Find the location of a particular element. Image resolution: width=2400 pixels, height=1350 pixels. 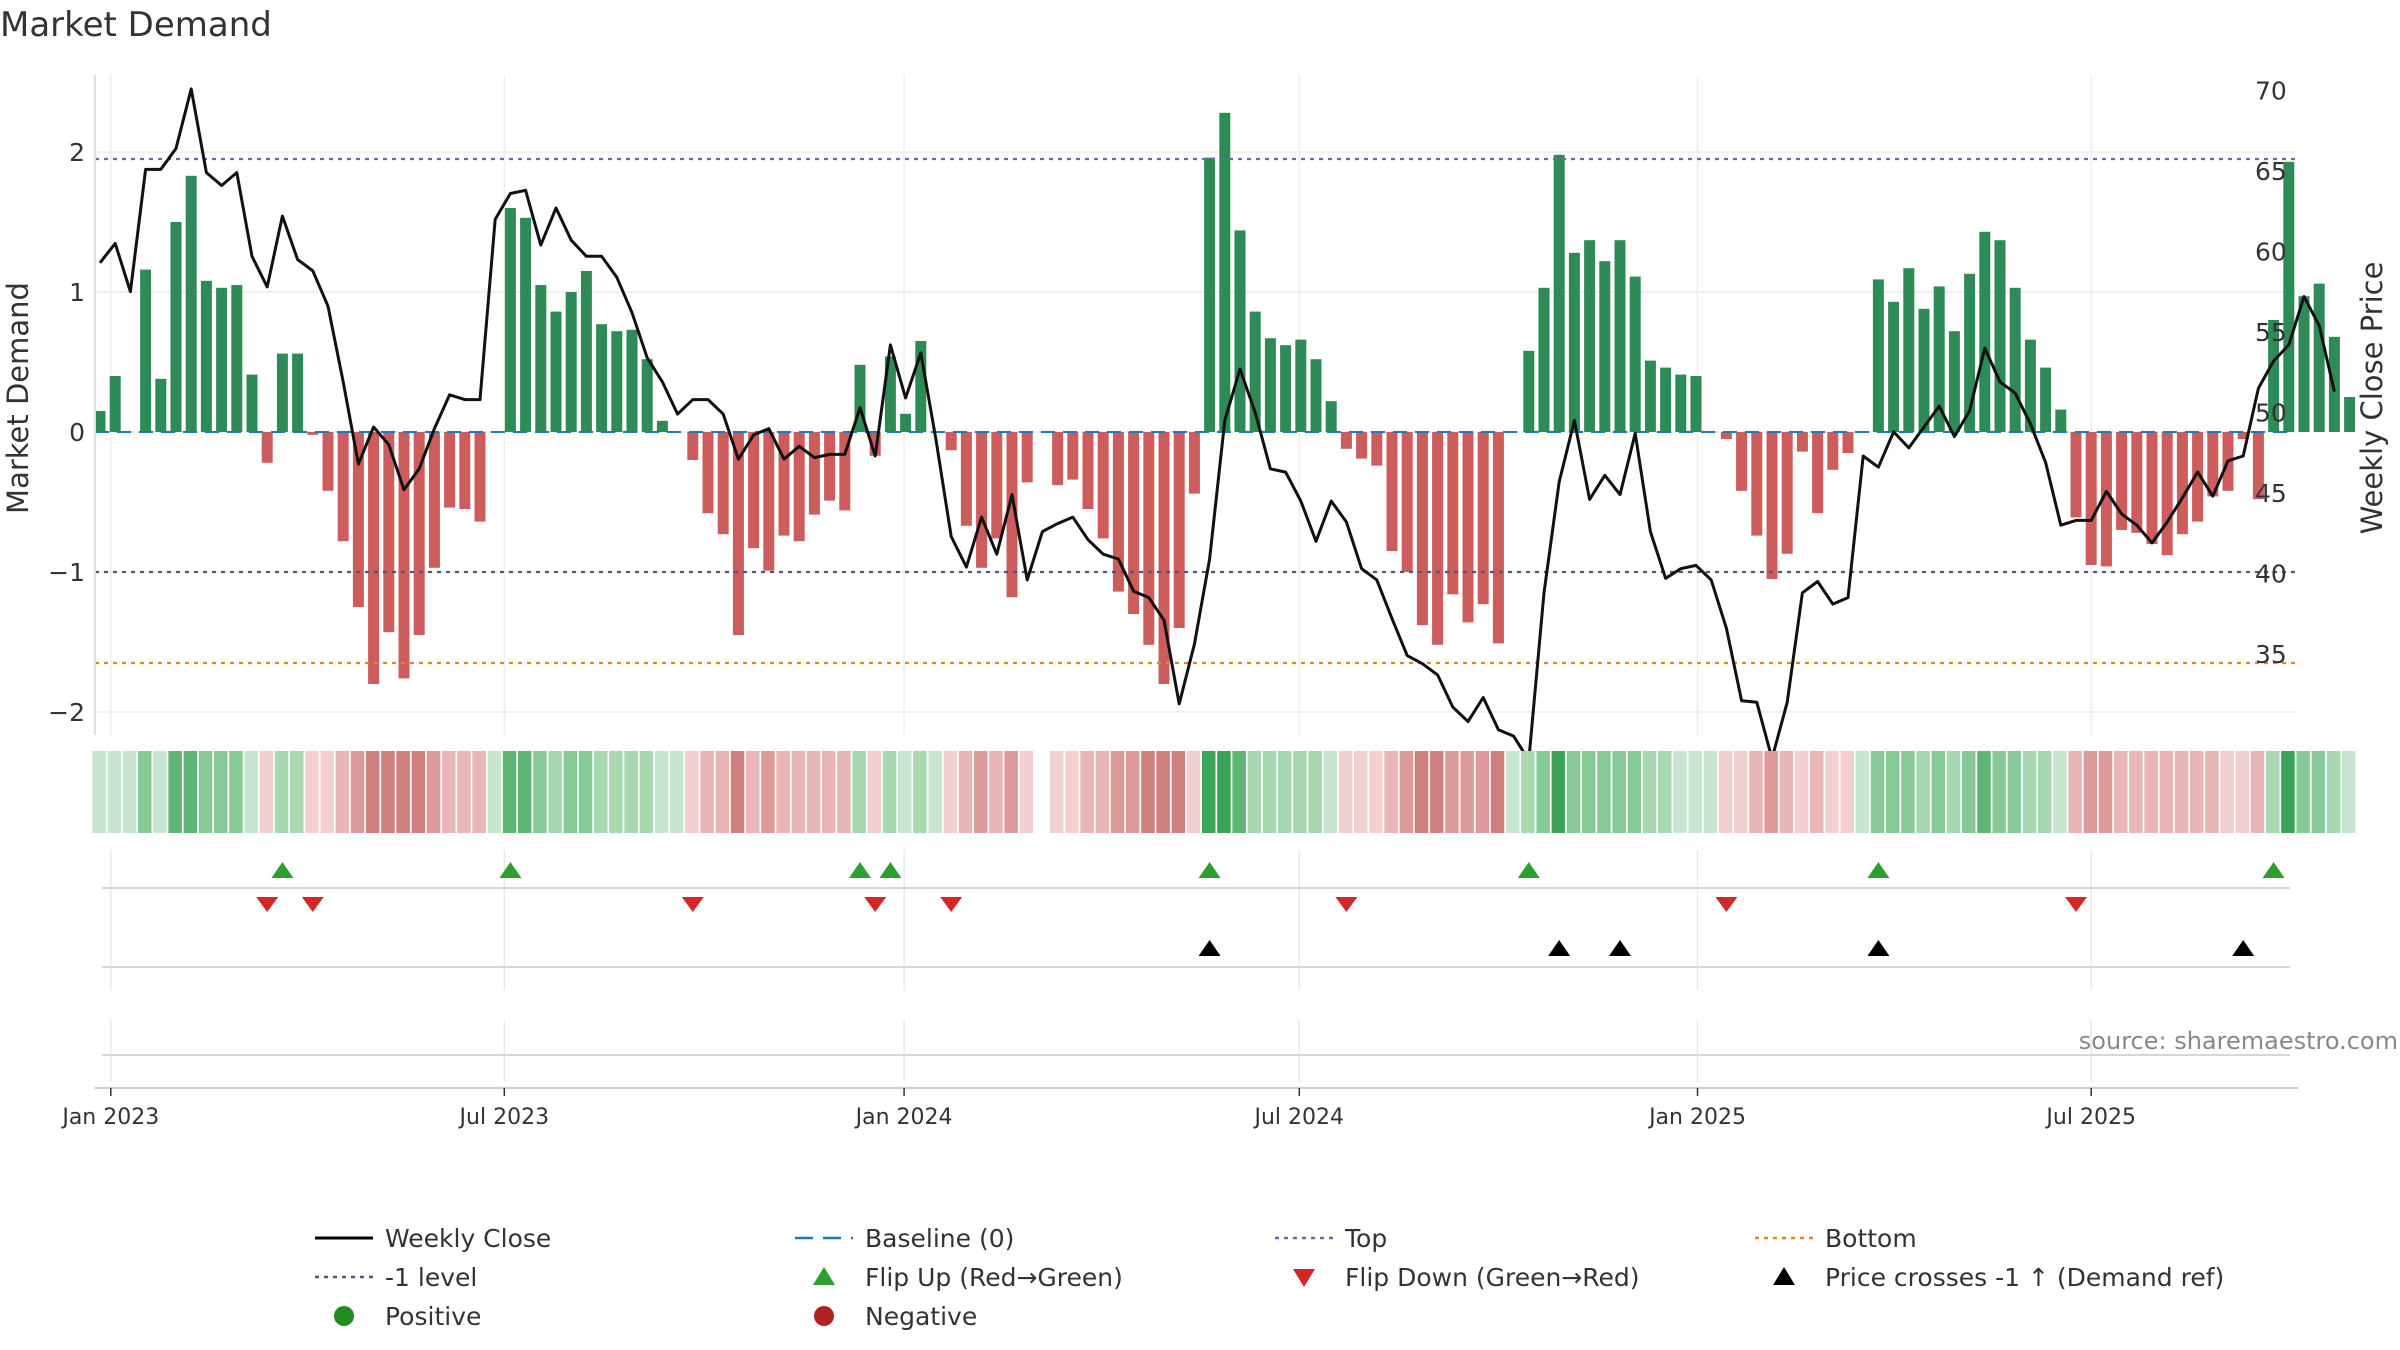

y-tick-label: −1 is located at coordinates (66, 572).